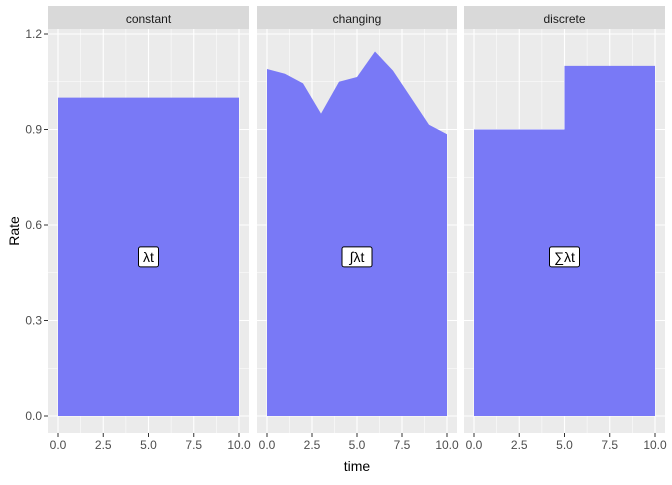  I want to click on annotation-label: ∫λt, so click(357, 257).